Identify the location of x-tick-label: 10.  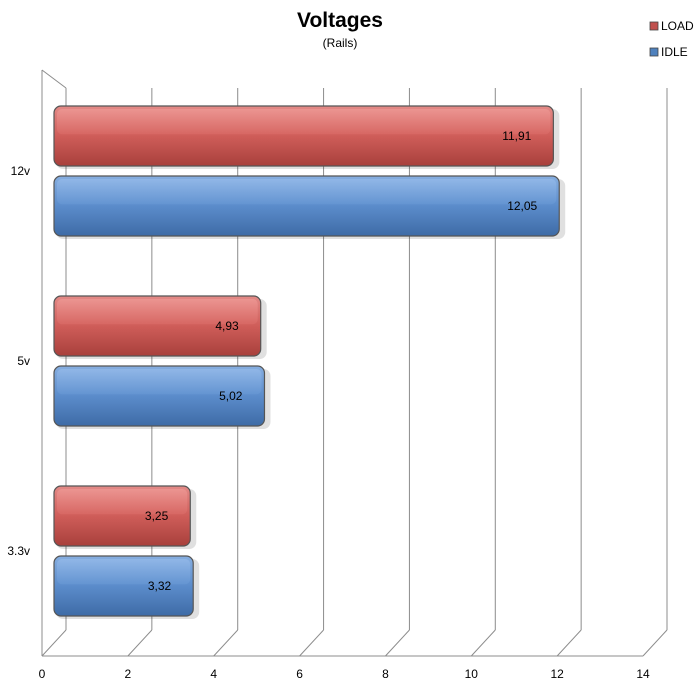
(472, 674).